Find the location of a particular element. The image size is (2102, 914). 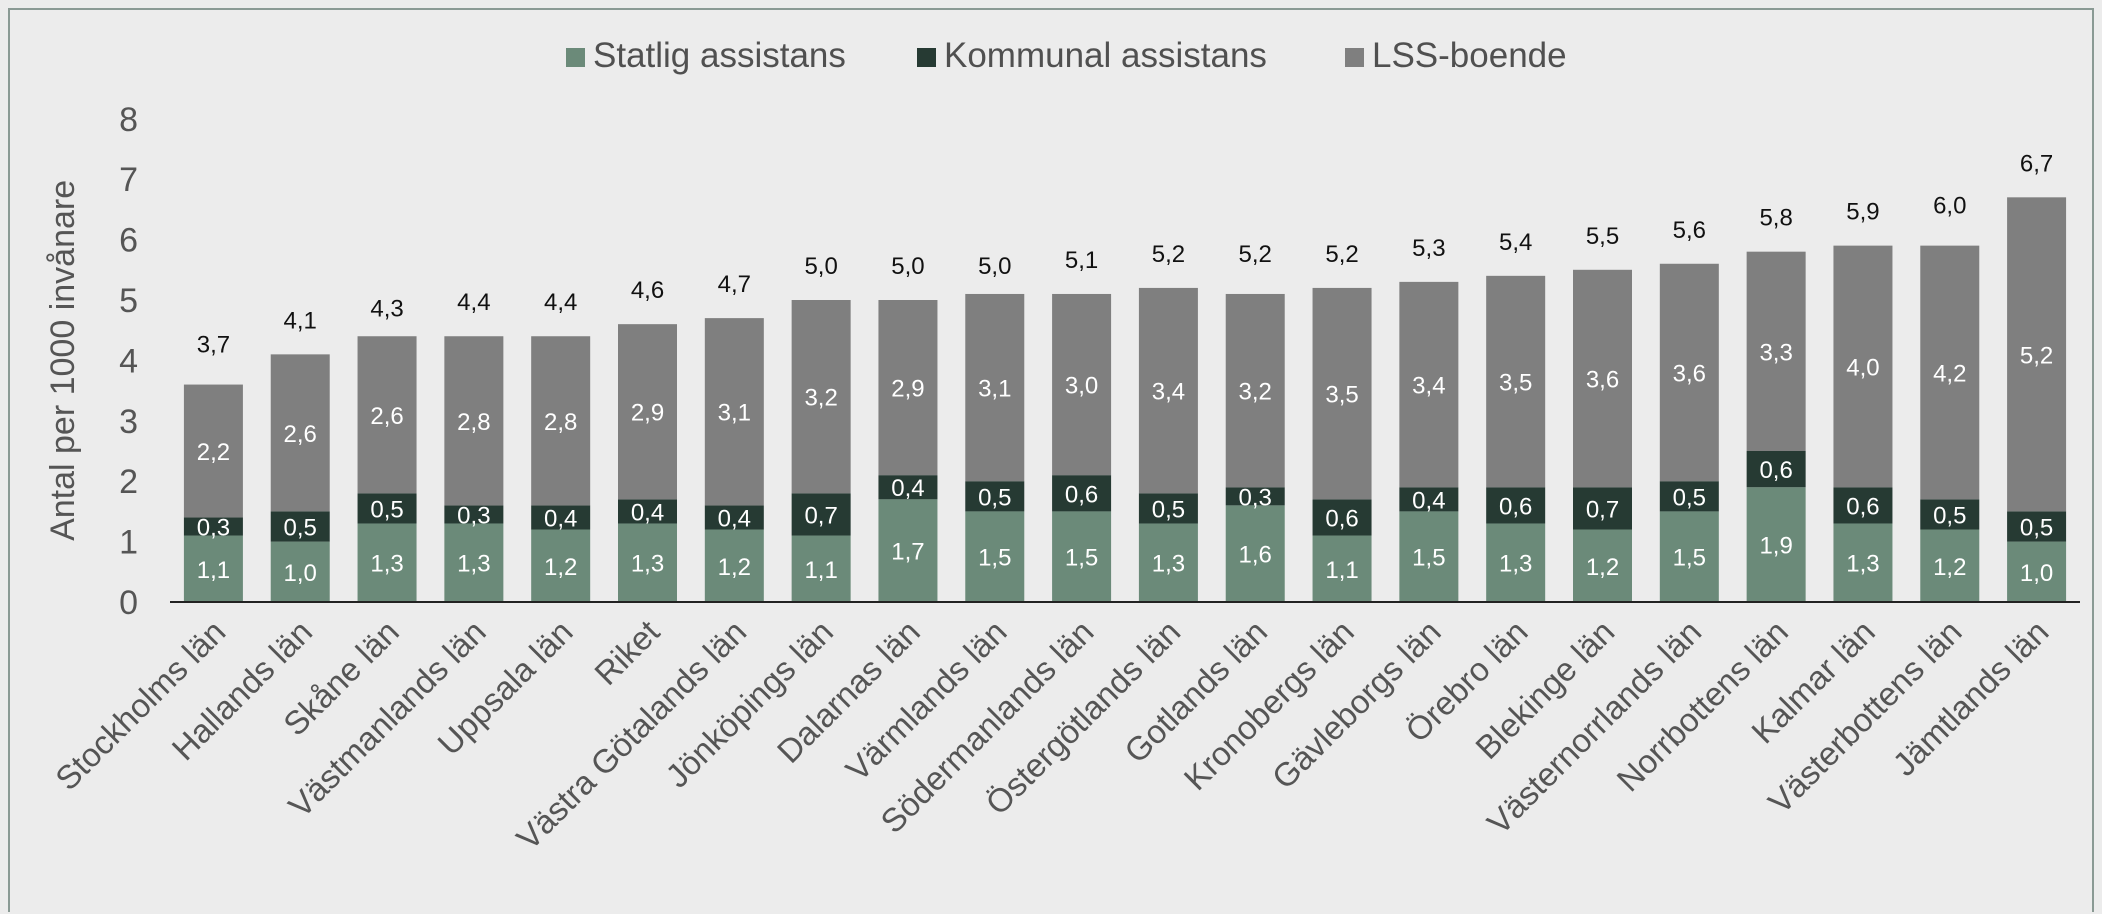

segment-value-label: 0,7 is located at coordinates (1602, 509).